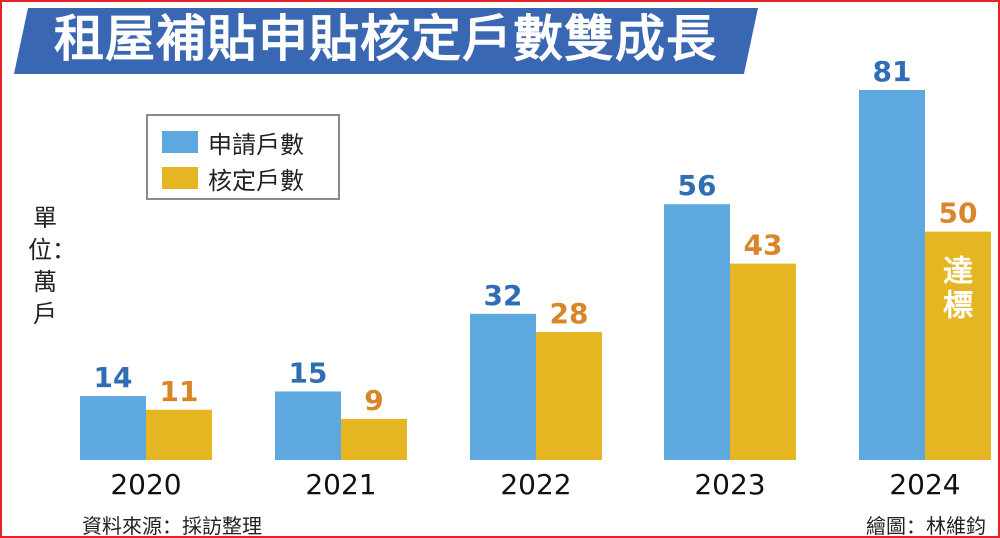 The height and width of the screenshot is (538, 1000). I want to click on value-label-applied-2024: 81, so click(892, 71).